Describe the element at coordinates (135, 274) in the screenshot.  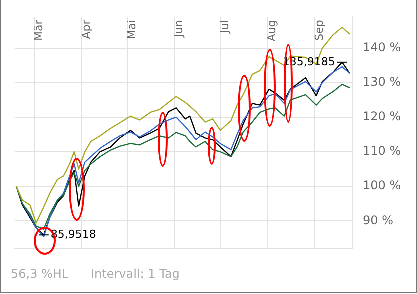
I see `text: Intervall: 1 Tag` at that location.